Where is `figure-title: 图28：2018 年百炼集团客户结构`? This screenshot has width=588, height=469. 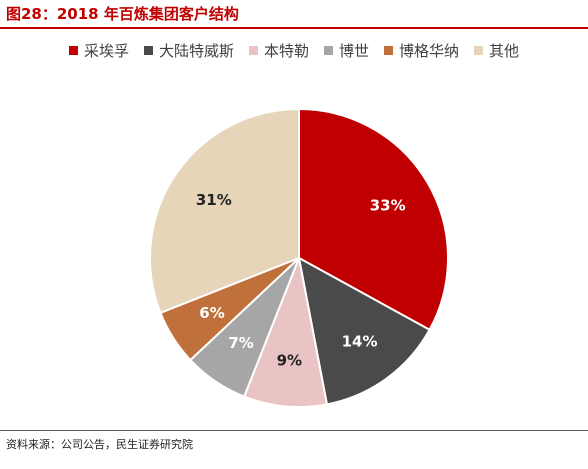
figure-title: 图28：2018 年百炼集团客户结构 is located at coordinates (122, 14).